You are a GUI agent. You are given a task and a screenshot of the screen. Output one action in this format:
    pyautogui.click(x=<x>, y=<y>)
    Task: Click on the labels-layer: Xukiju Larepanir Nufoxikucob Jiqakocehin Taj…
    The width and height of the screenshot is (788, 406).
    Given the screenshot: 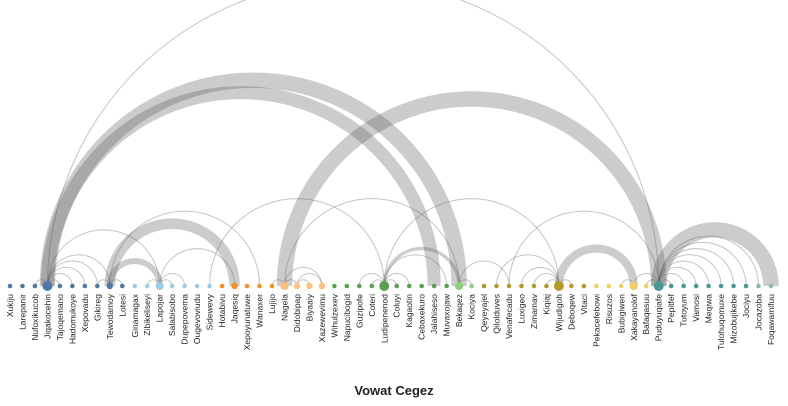 What is the action you would take?
    pyautogui.click(x=390, y=321)
    